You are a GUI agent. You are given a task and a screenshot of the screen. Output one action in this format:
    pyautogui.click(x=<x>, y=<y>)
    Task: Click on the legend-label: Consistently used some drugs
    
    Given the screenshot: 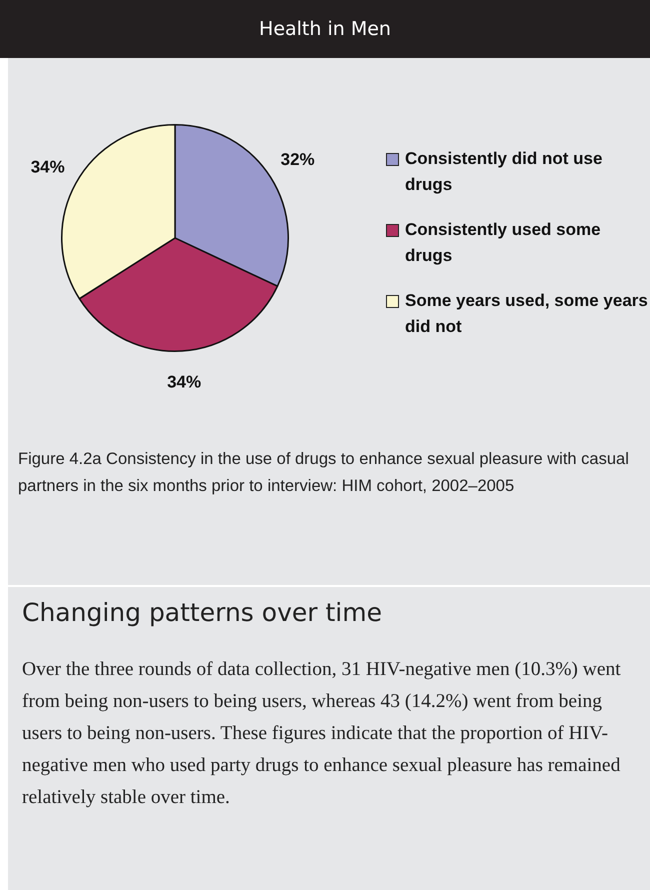 What is the action you would take?
    pyautogui.click(x=503, y=243)
    